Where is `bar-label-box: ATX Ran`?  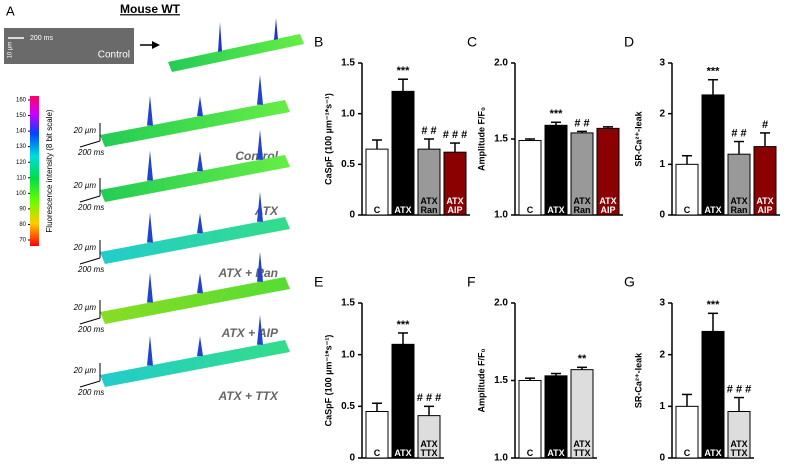
bar-label-box: ATX Ran is located at coordinates (582, 205).